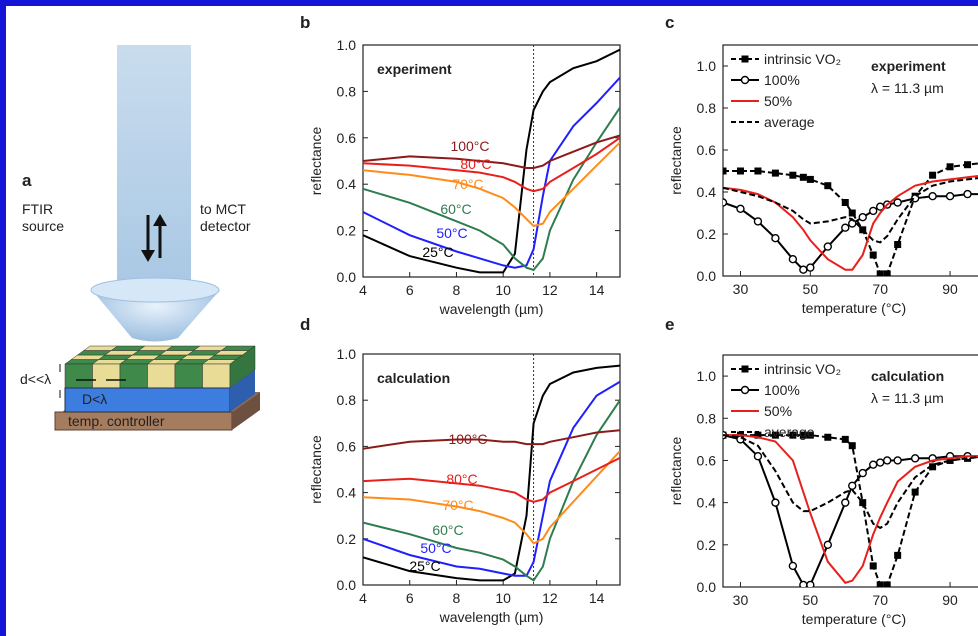  What do you see at coordinates (414, 69) in the screenshot?
I see `annotation: experiment` at bounding box center [414, 69].